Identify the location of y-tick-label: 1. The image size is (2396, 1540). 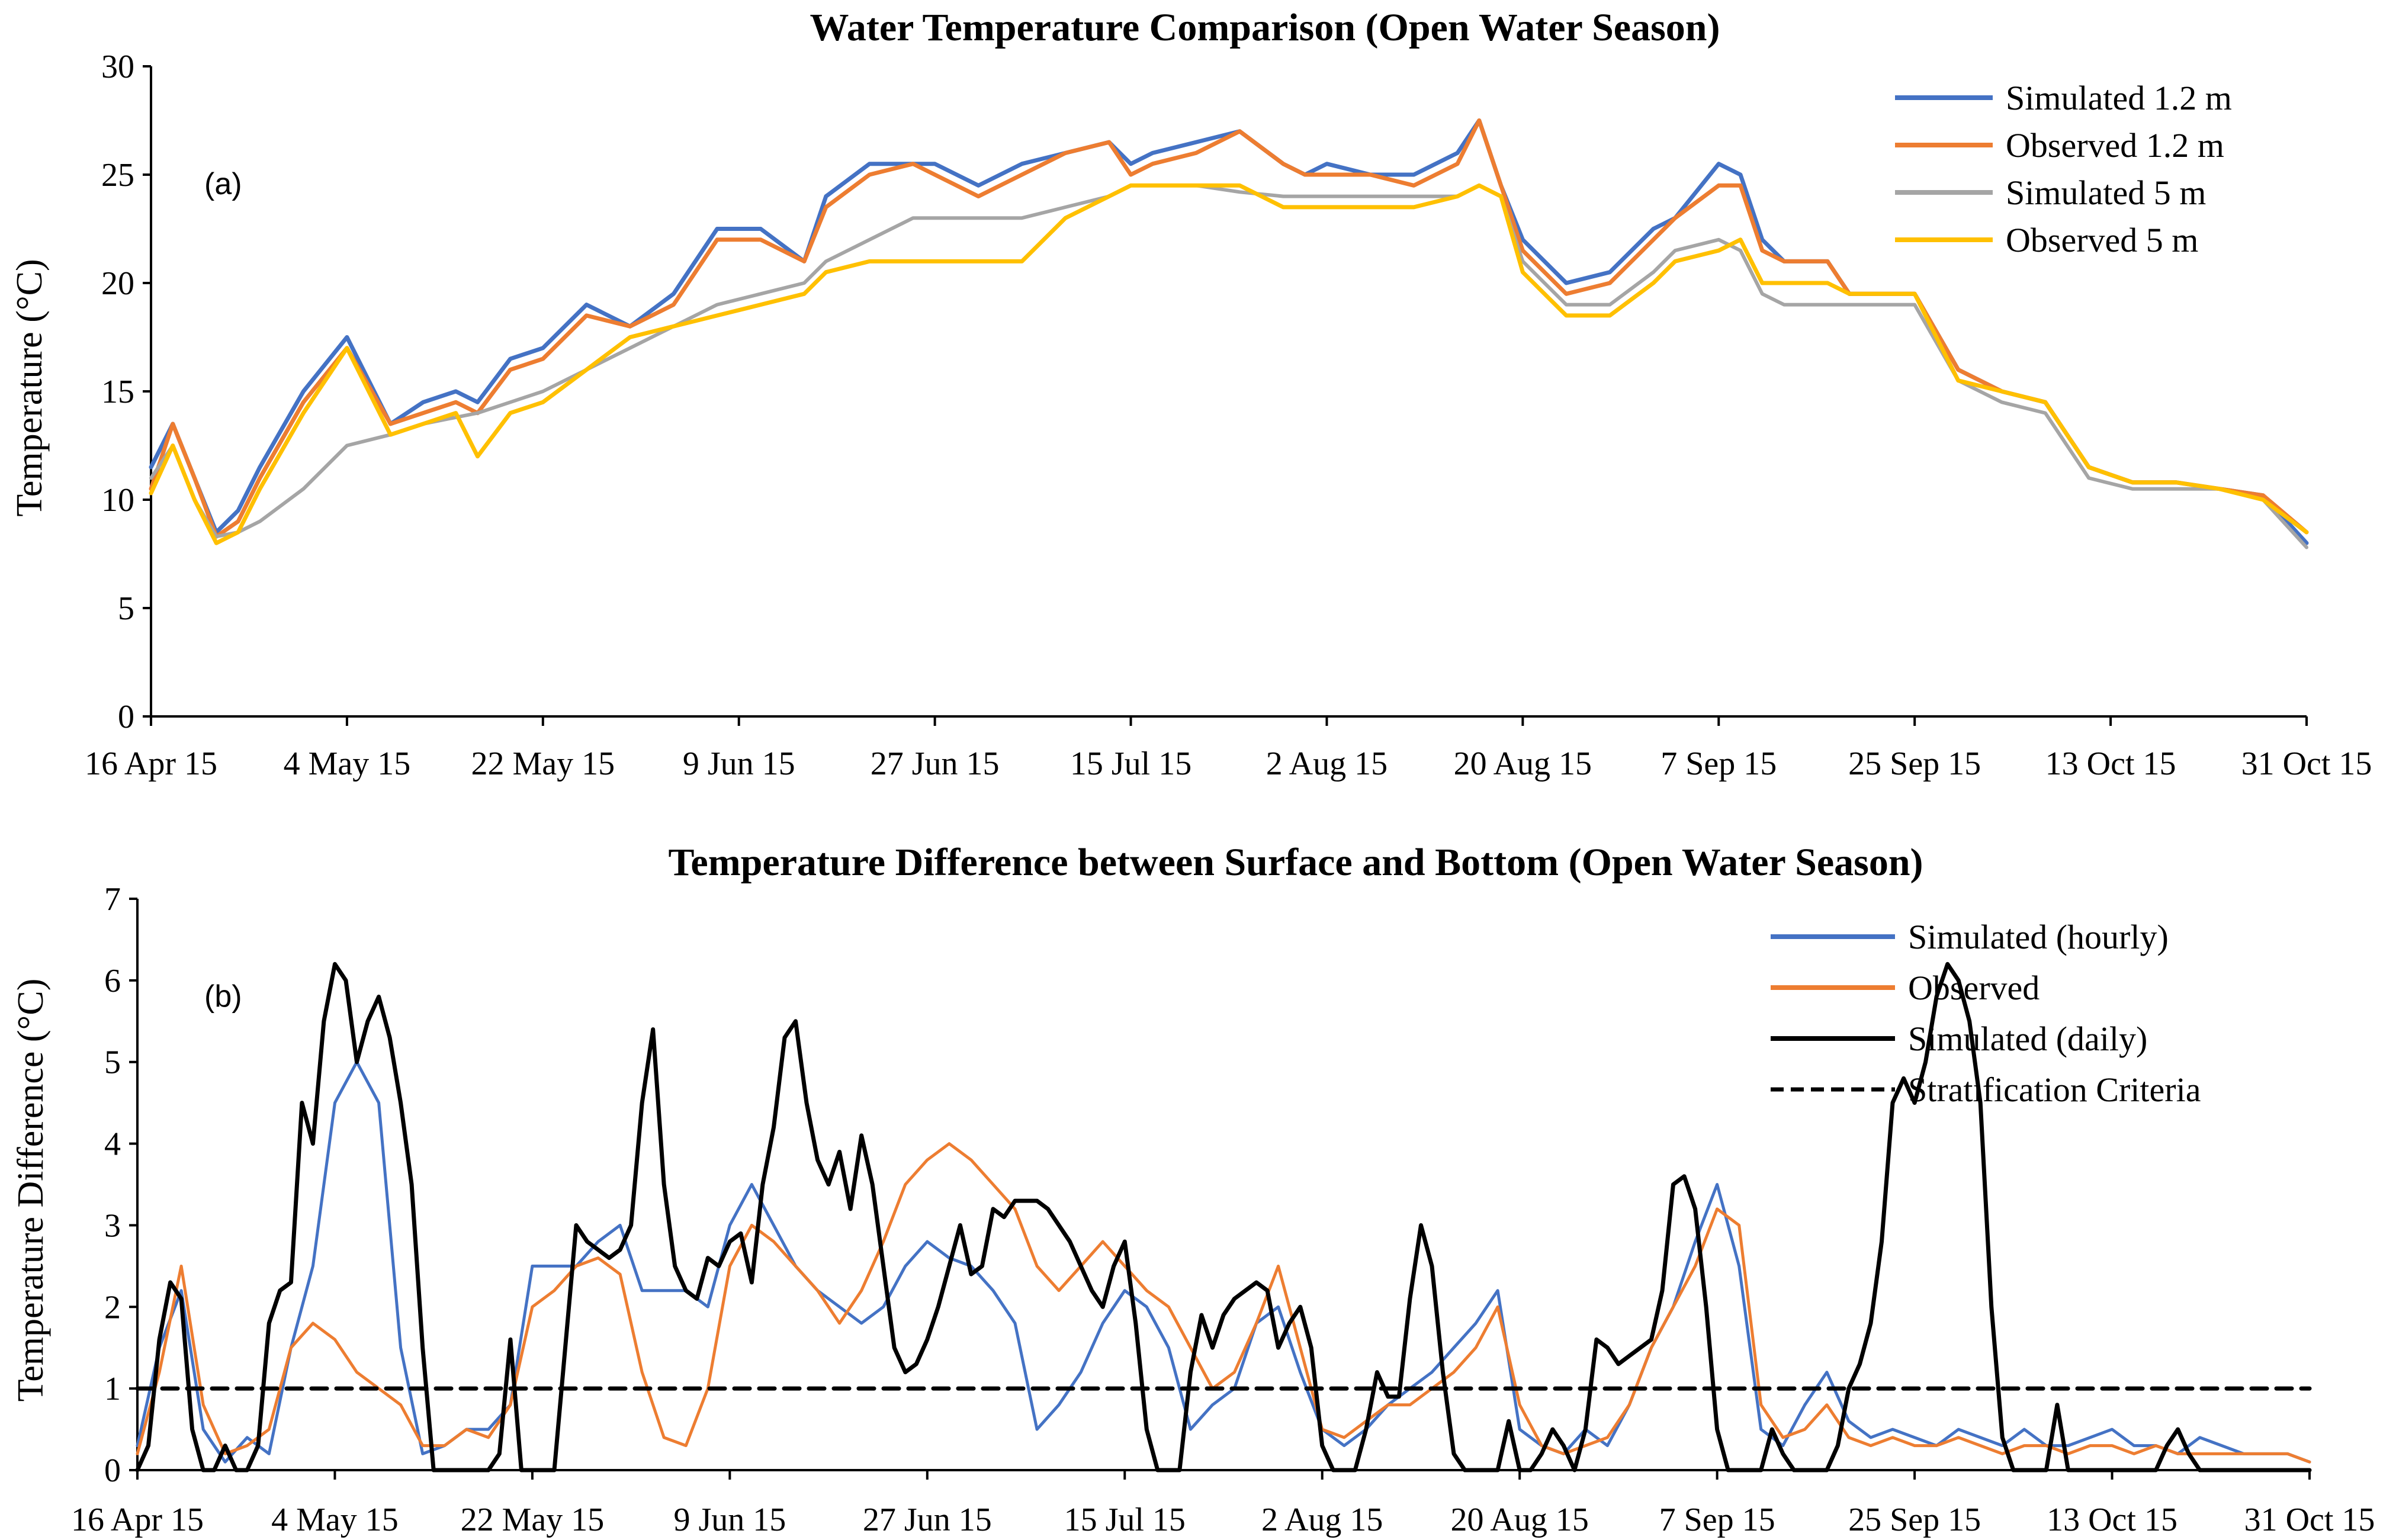
(112, 1389).